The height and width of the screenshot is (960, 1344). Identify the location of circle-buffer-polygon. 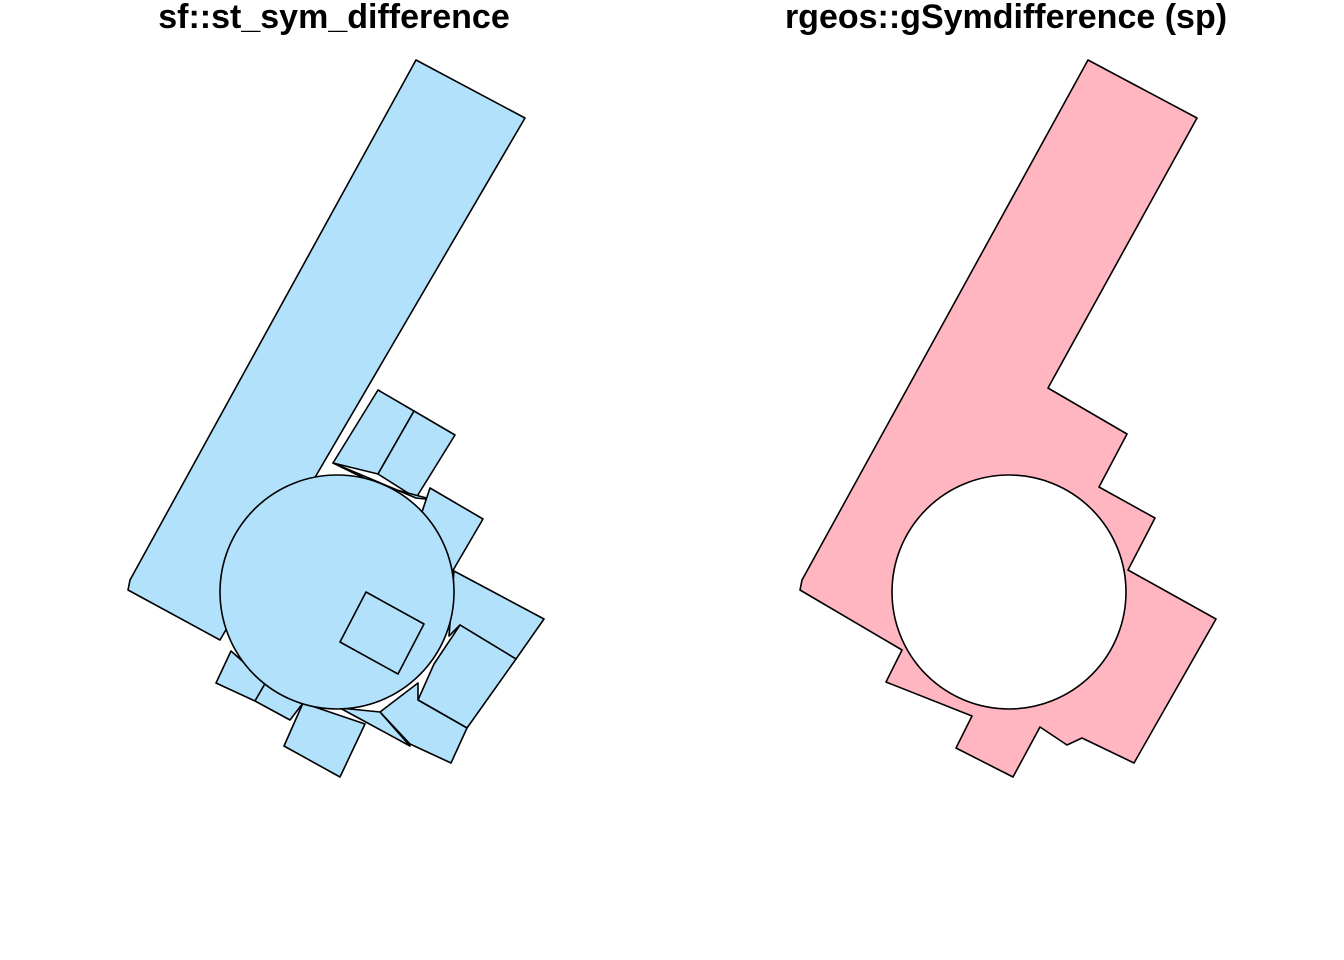
(337, 592).